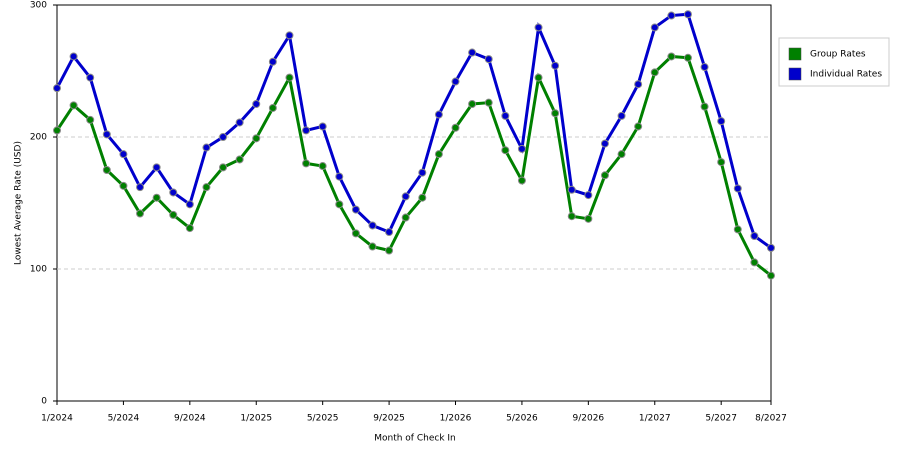  I want to click on x-tick-label: 1/2025, so click(256, 419).